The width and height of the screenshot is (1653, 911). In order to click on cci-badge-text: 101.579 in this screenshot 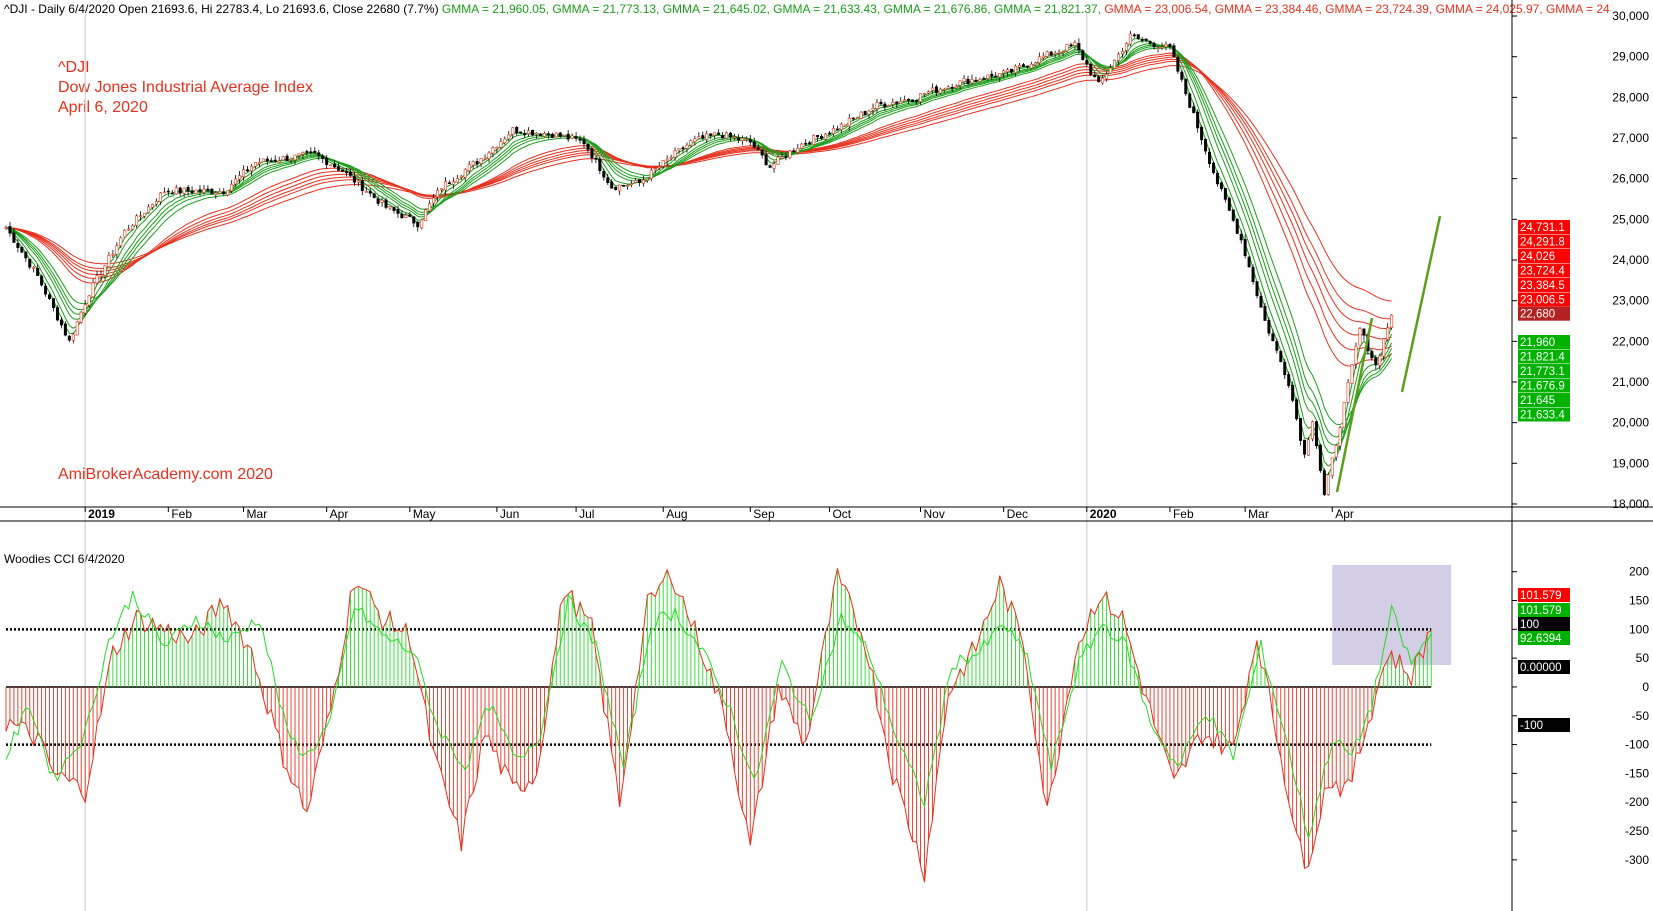, I will do `click(1541, 596)`.